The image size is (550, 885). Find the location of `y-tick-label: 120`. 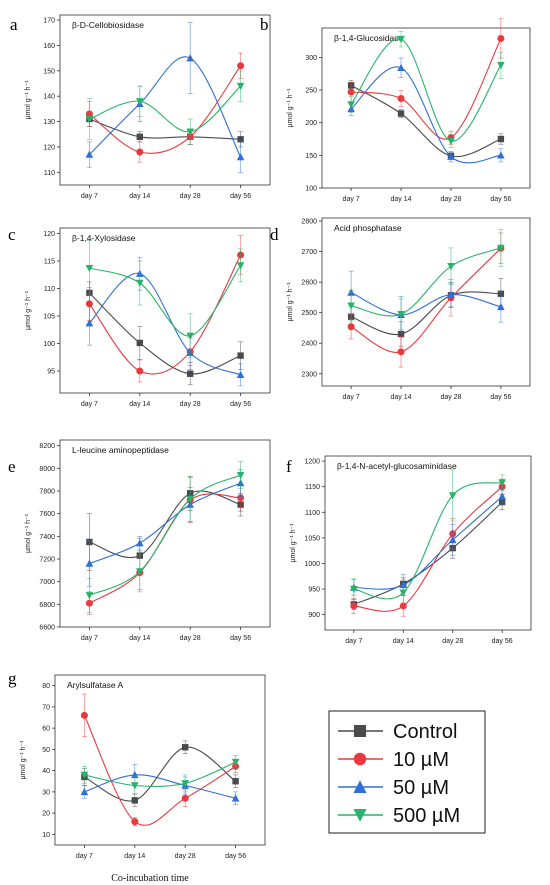

y-tick-label: 120 is located at coordinates (49, 234).